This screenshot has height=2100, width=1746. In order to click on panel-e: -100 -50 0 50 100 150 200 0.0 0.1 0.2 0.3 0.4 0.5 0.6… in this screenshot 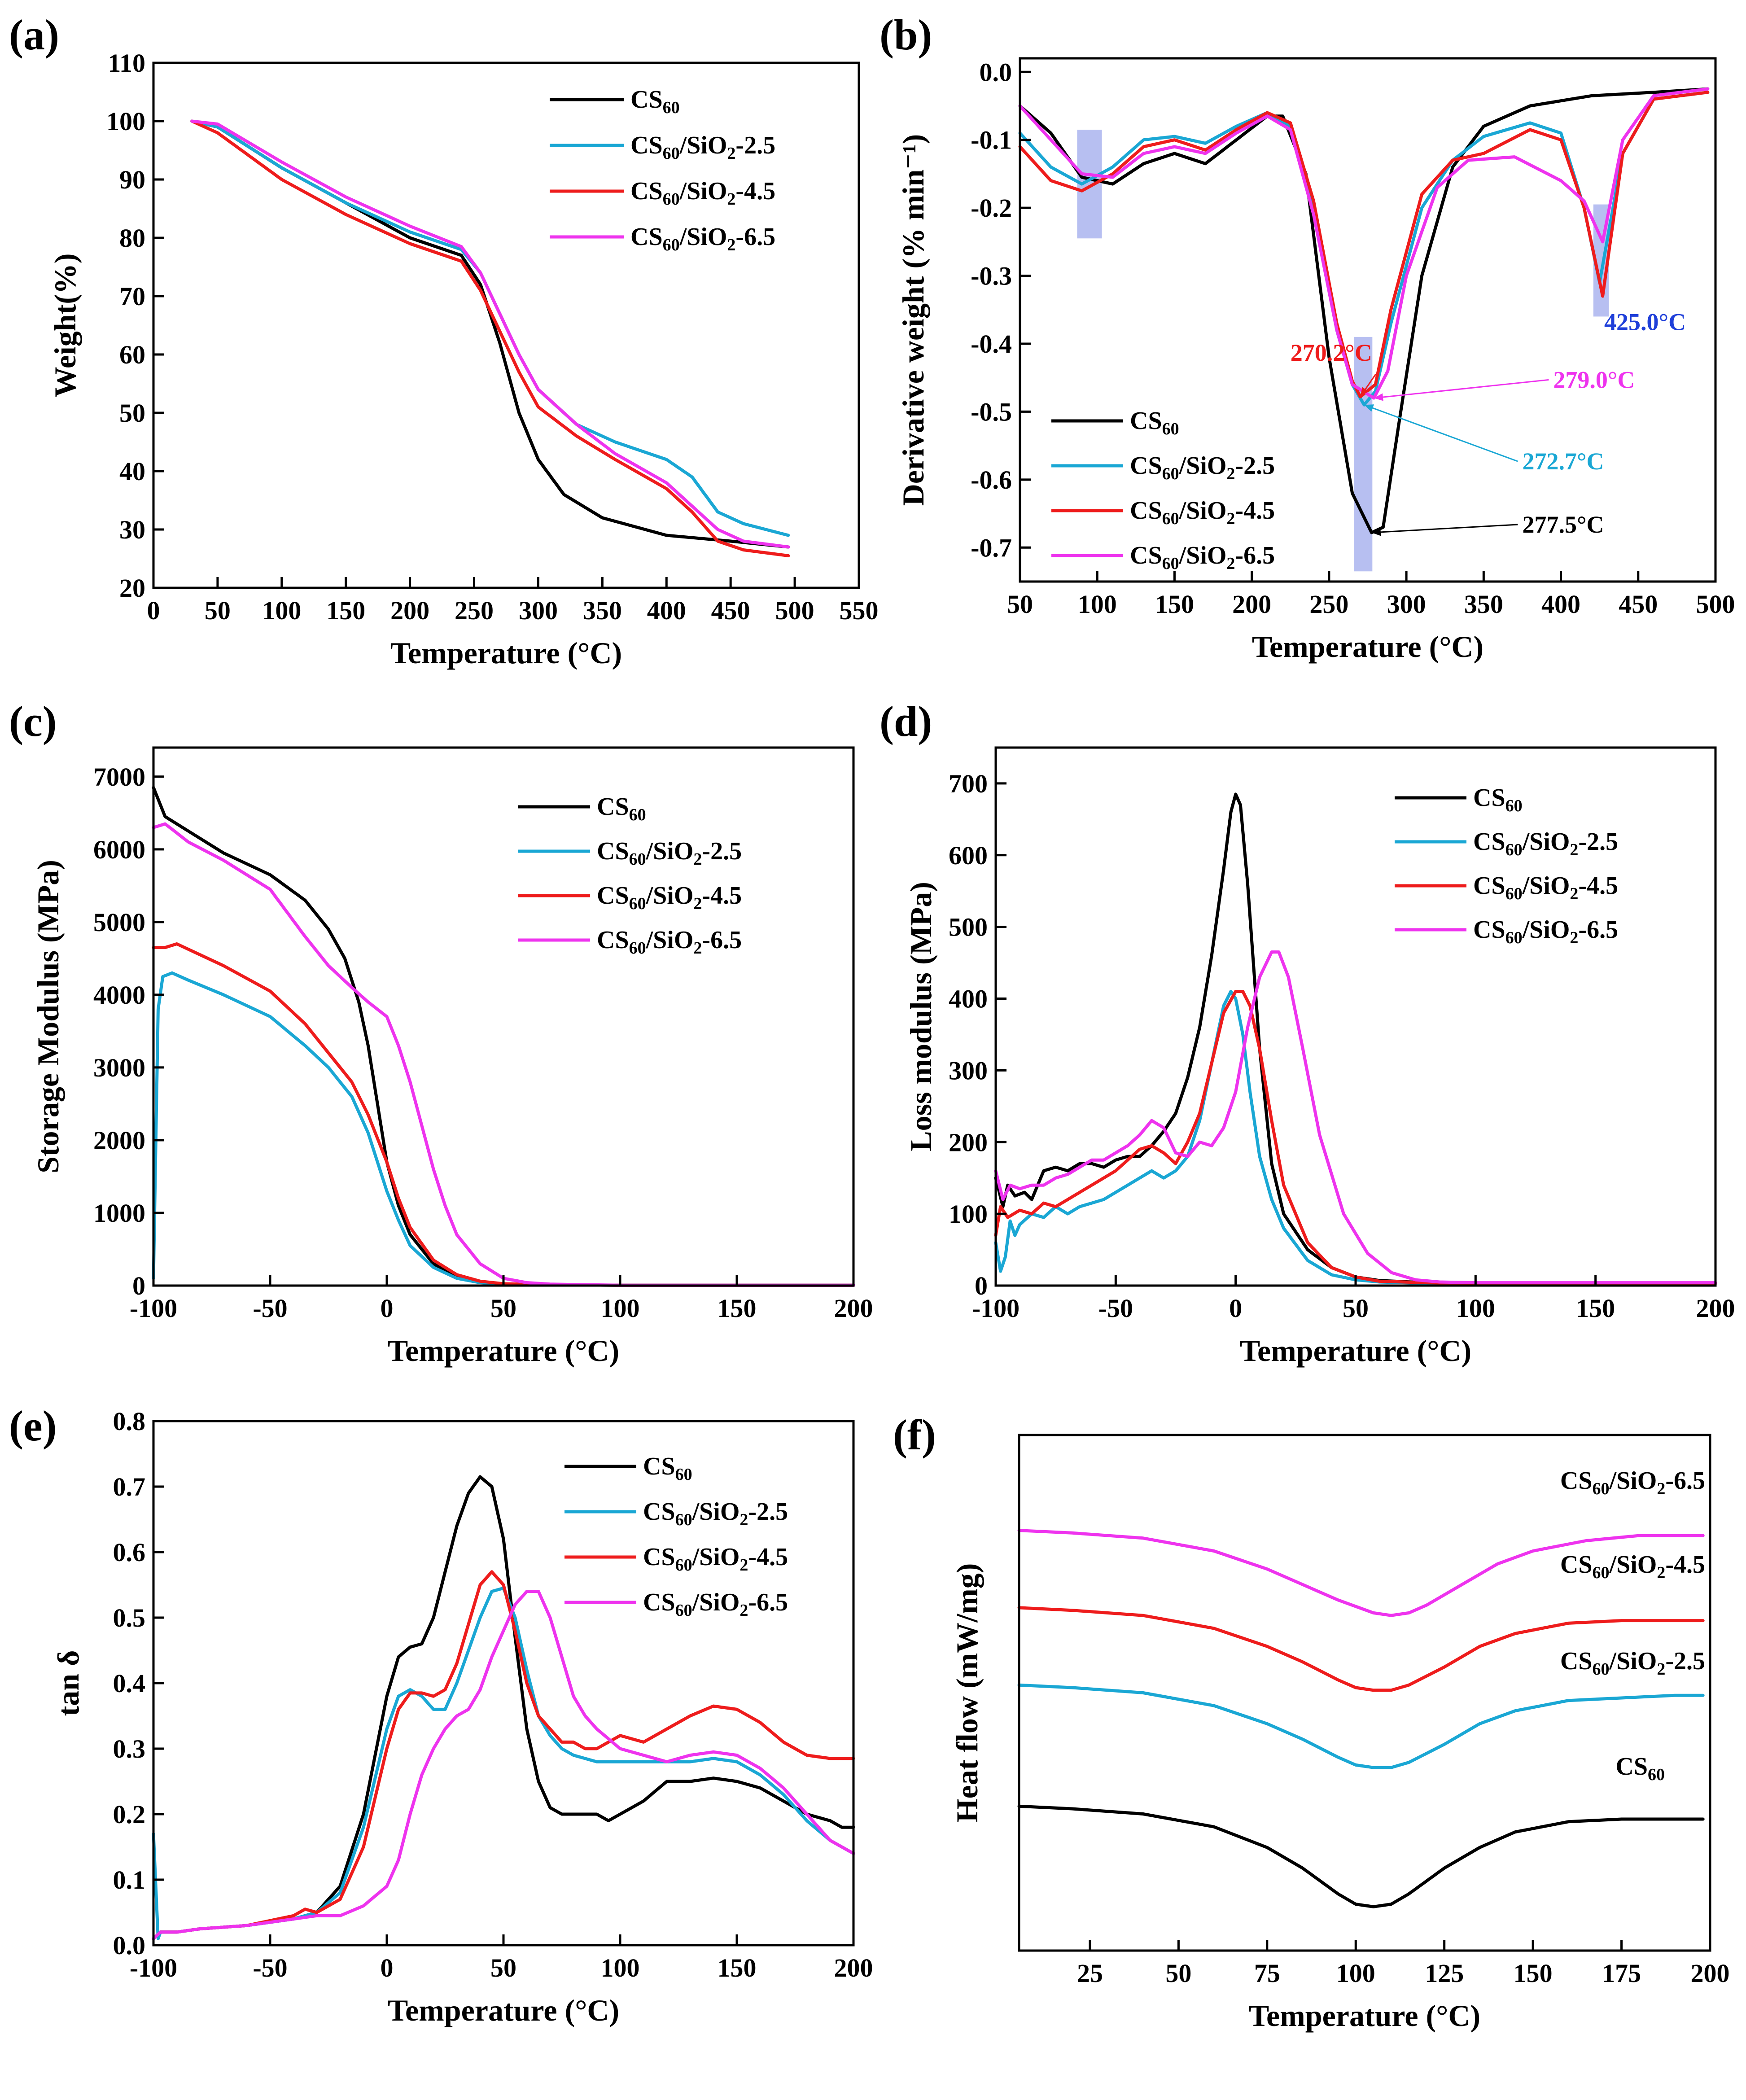, I will do `click(462, 1717)`.